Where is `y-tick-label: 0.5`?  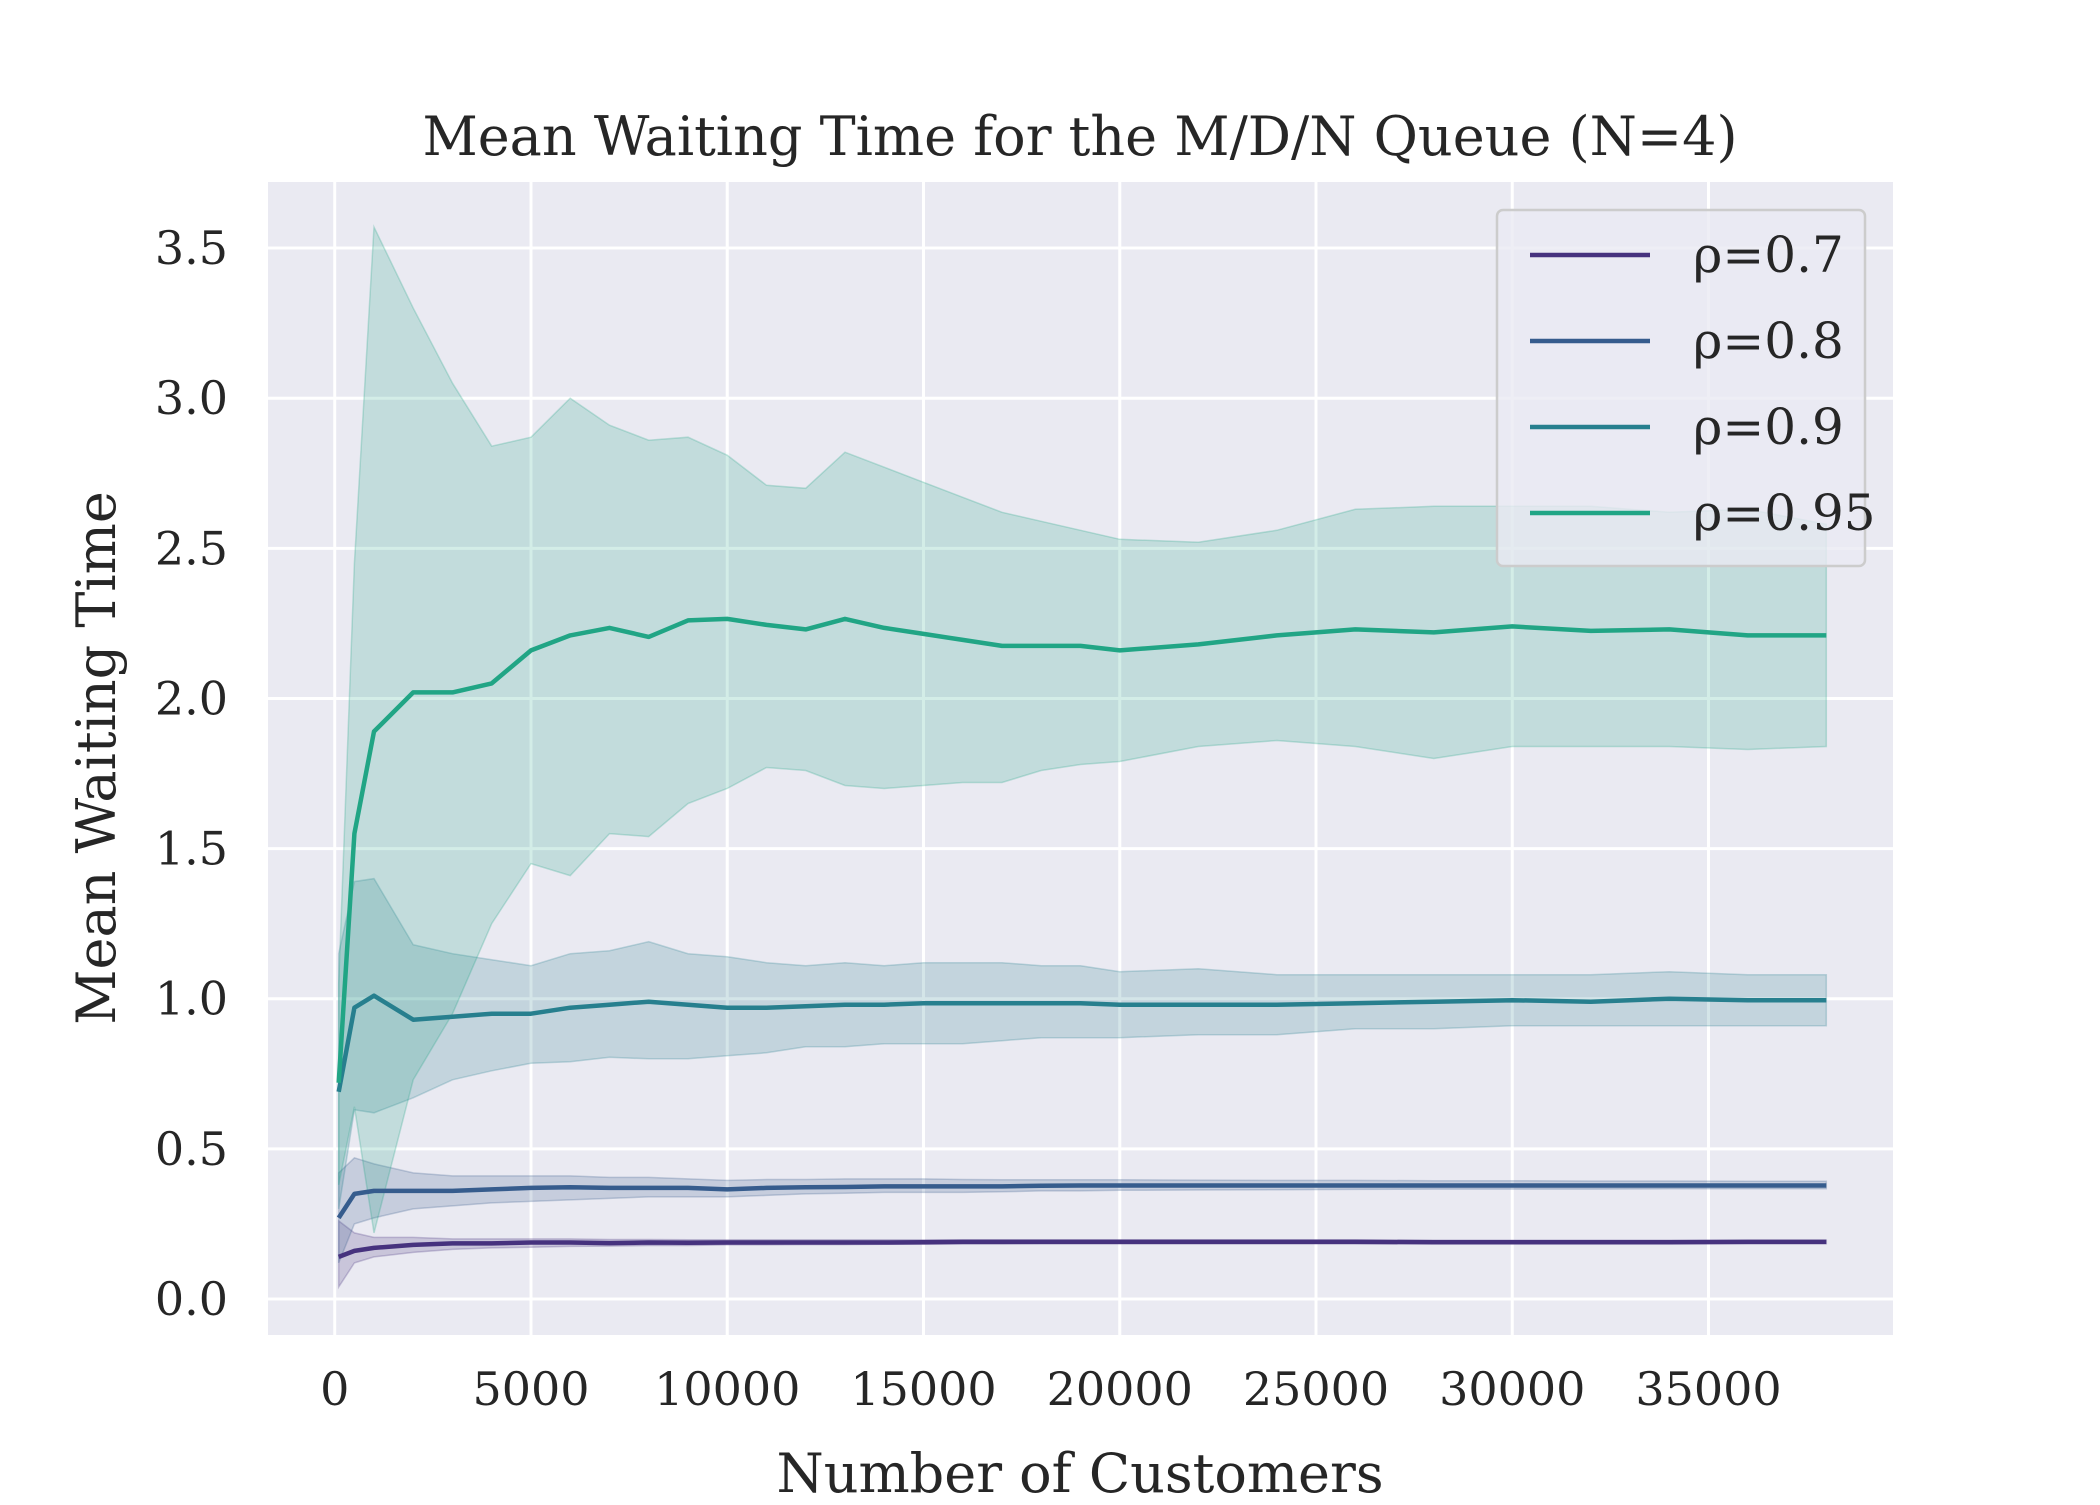 y-tick-label: 0.5 is located at coordinates (191, 1149).